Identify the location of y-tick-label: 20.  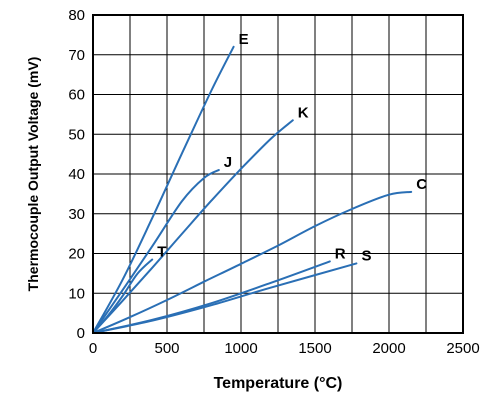
(76, 254).